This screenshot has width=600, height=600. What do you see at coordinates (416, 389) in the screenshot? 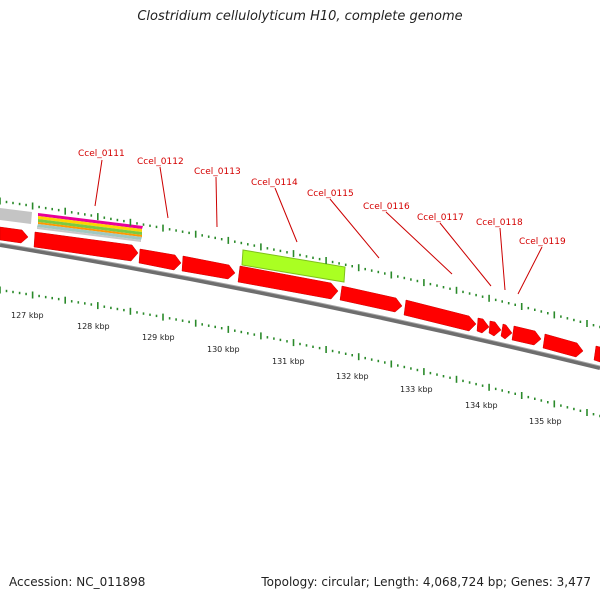
I see `kbp-label: 133 kbp` at bounding box center [416, 389].